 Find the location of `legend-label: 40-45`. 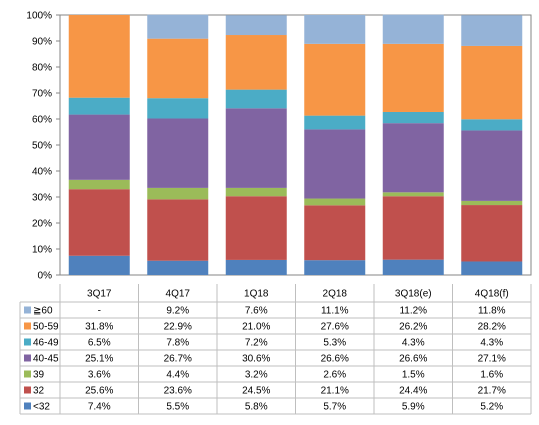

legend-label: 40-45 is located at coordinates (46, 359).